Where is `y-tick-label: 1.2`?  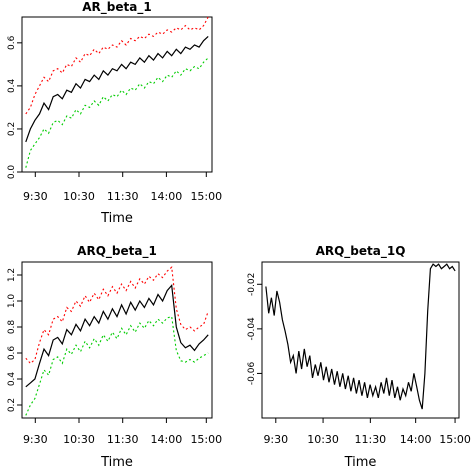
y-tick-label: 1.2 is located at coordinates (12, 275).